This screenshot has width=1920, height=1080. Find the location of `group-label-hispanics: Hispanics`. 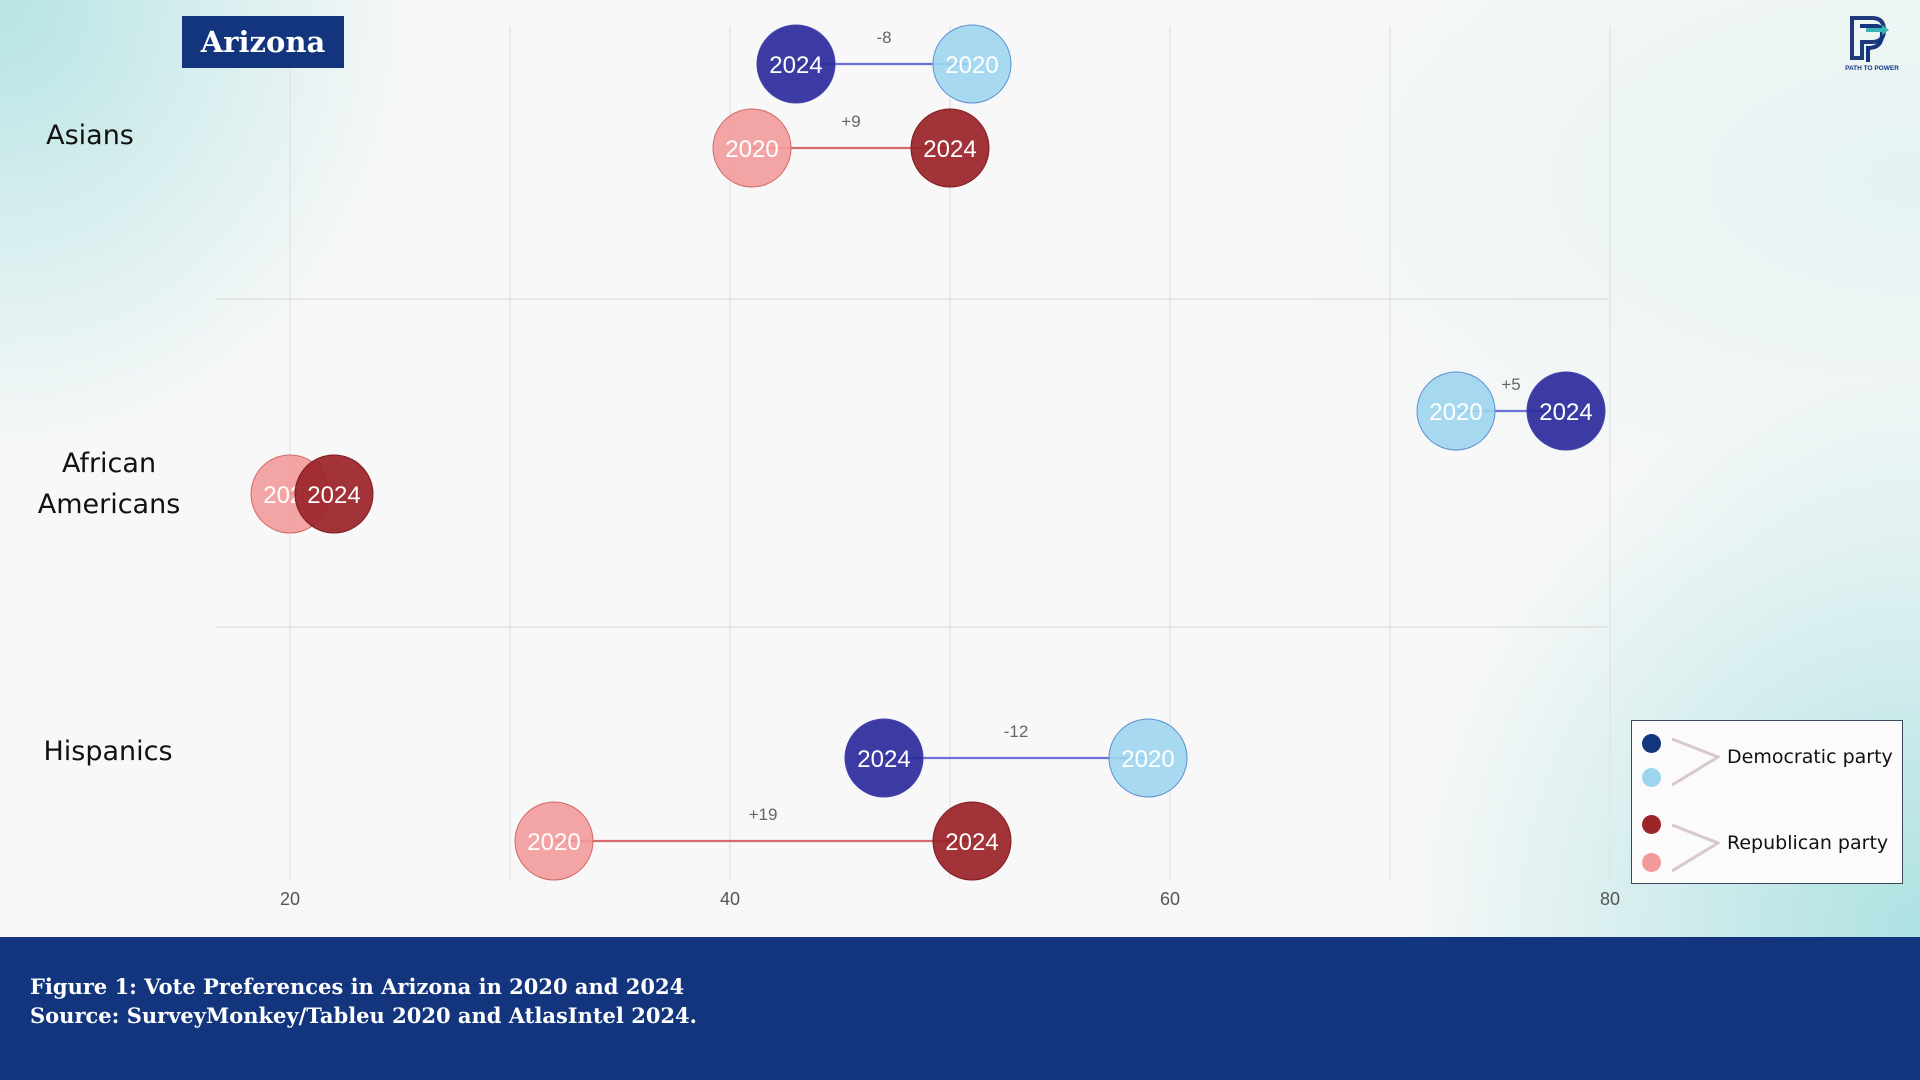

group-label-hispanics: Hispanics is located at coordinates (108, 751).